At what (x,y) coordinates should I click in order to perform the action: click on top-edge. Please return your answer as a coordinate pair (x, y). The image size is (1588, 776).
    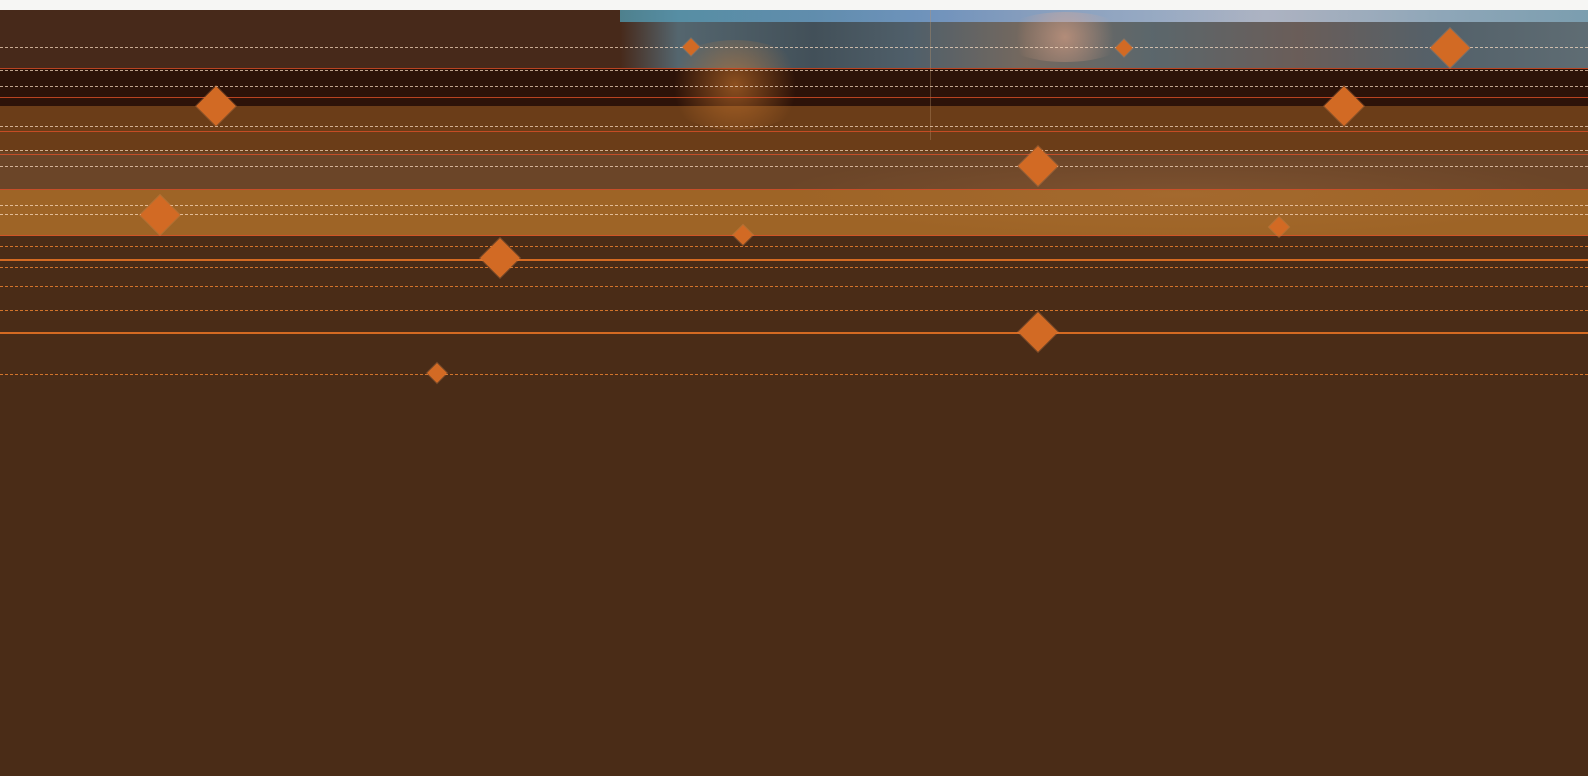
    Looking at the image, I should click on (794, 5).